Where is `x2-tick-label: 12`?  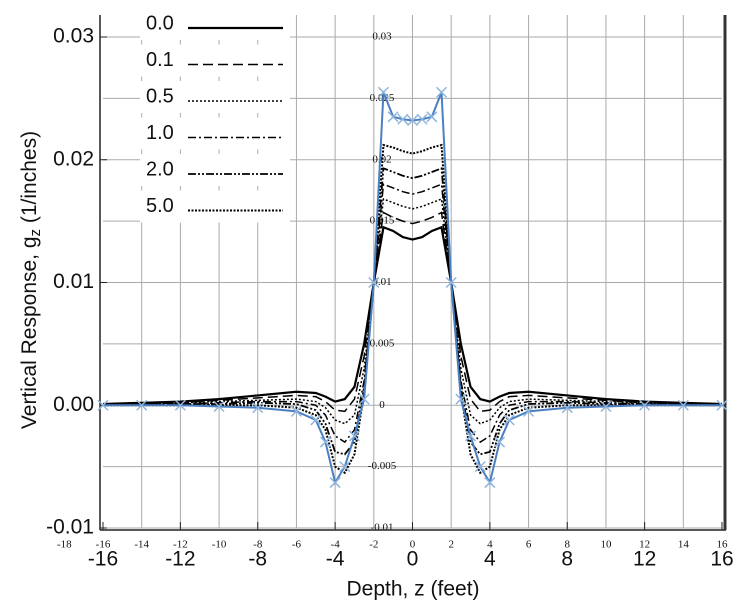
x2-tick-label: 12 is located at coordinates (644, 545).